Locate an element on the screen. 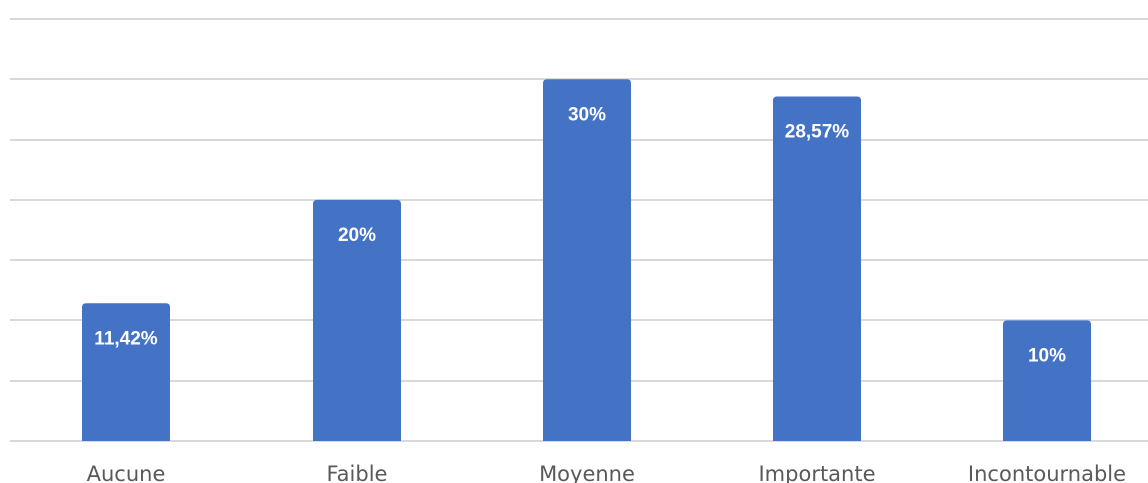  data-label-aucune: 11,42% is located at coordinates (125, 338).